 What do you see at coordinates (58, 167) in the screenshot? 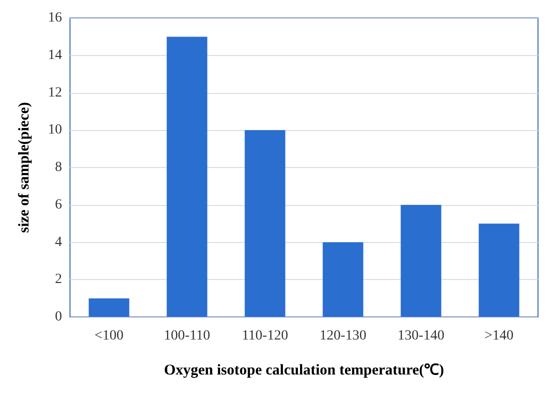
I see `y-tick-label: 8` at bounding box center [58, 167].